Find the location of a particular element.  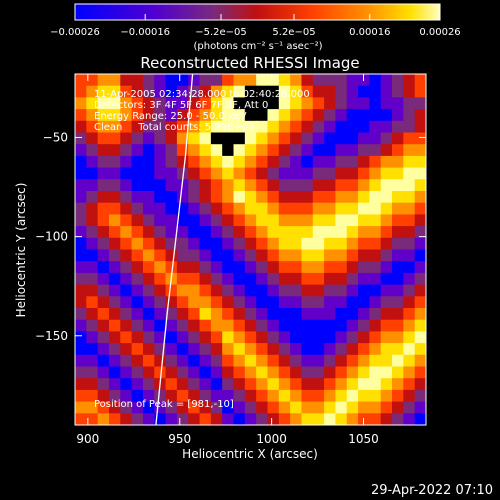

colorbar is located at coordinates (257, 12).